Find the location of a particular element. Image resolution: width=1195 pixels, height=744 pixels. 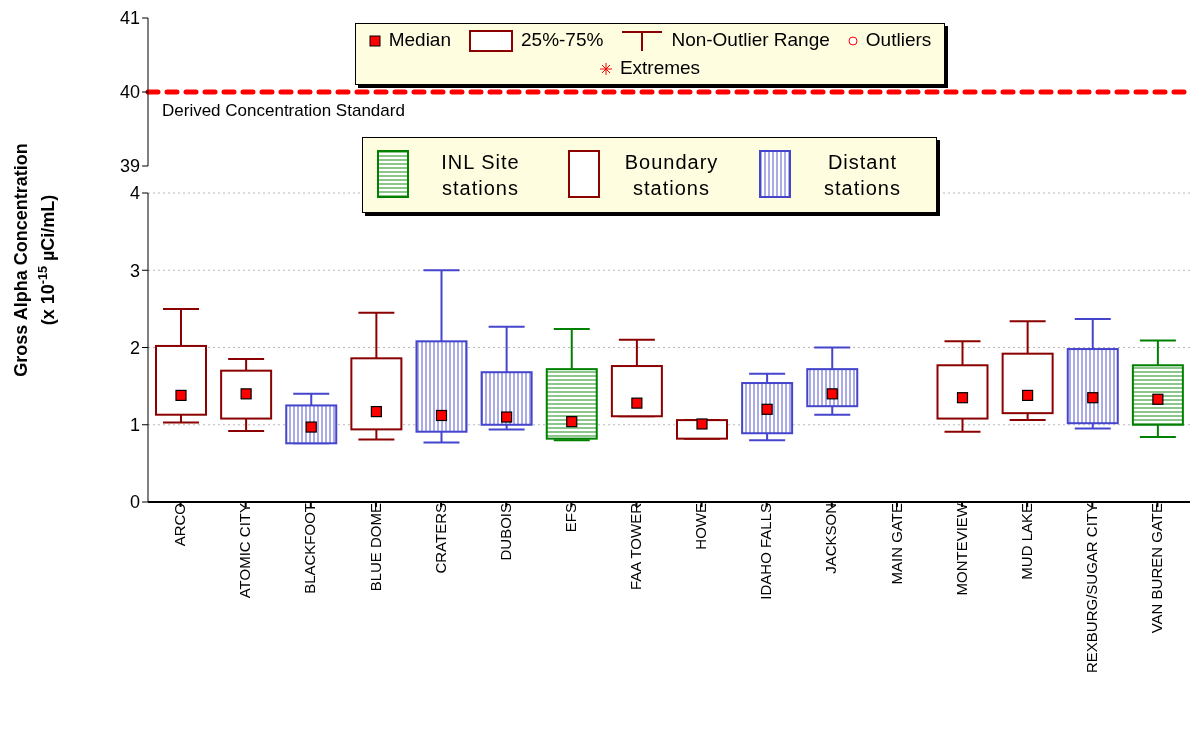

y-tick-label: 1 is located at coordinates (134, 425).